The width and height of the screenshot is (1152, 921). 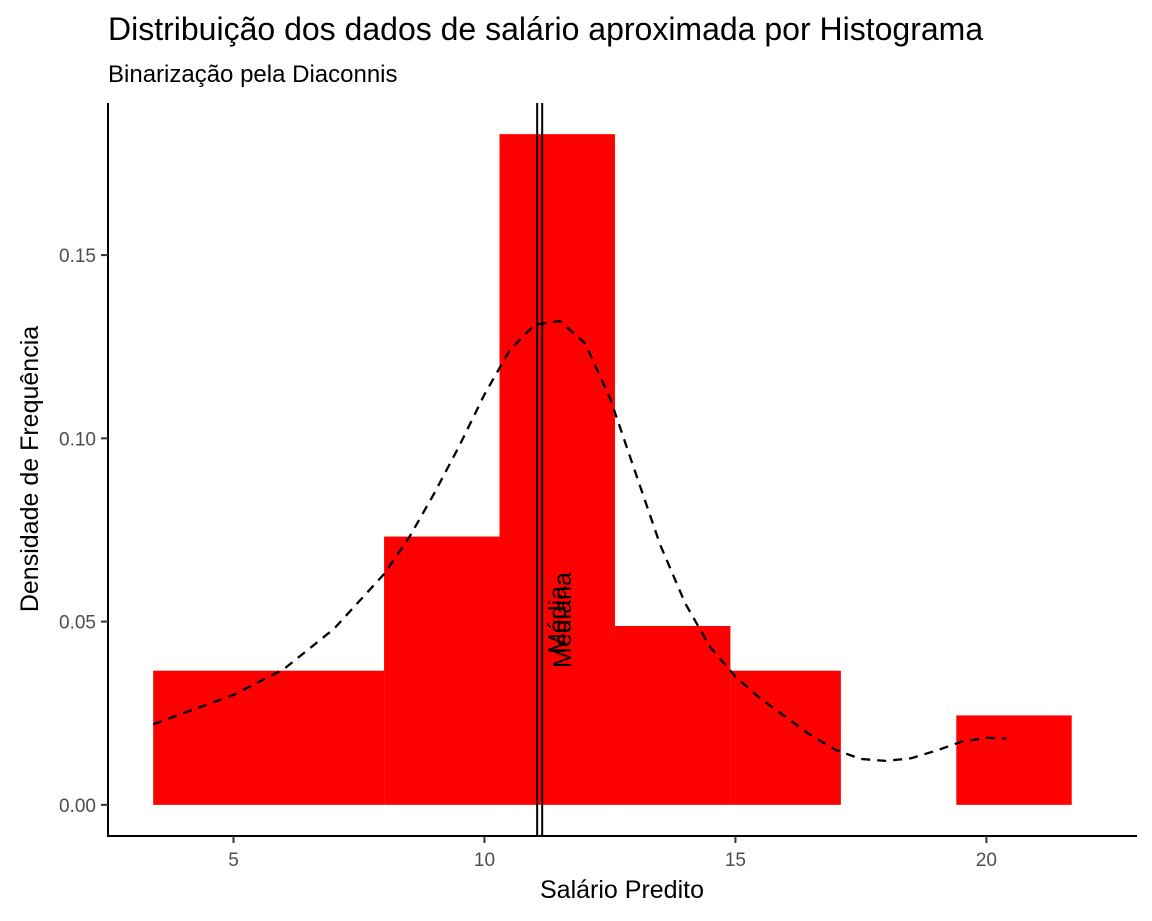 What do you see at coordinates (77, 806) in the screenshot?
I see `y-tick-label: 0.00` at bounding box center [77, 806].